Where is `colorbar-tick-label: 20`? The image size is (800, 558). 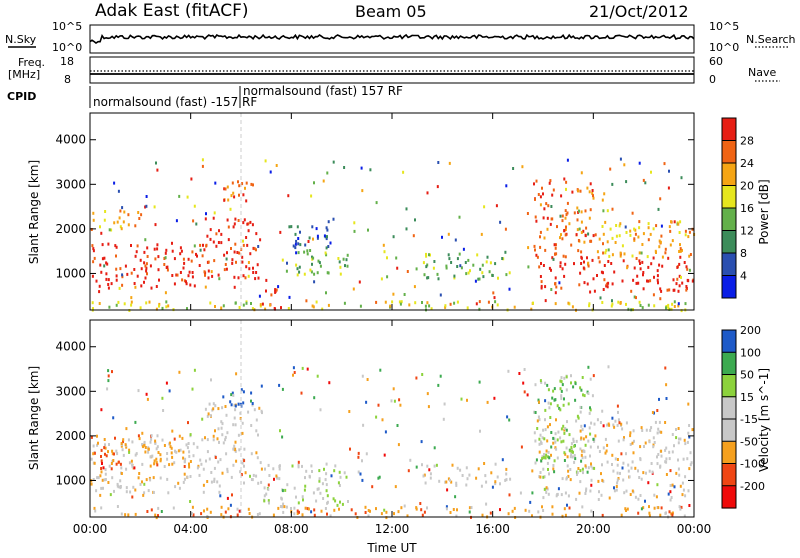 colorbar-tick-label: 20 is located at coordinates (747, 186).